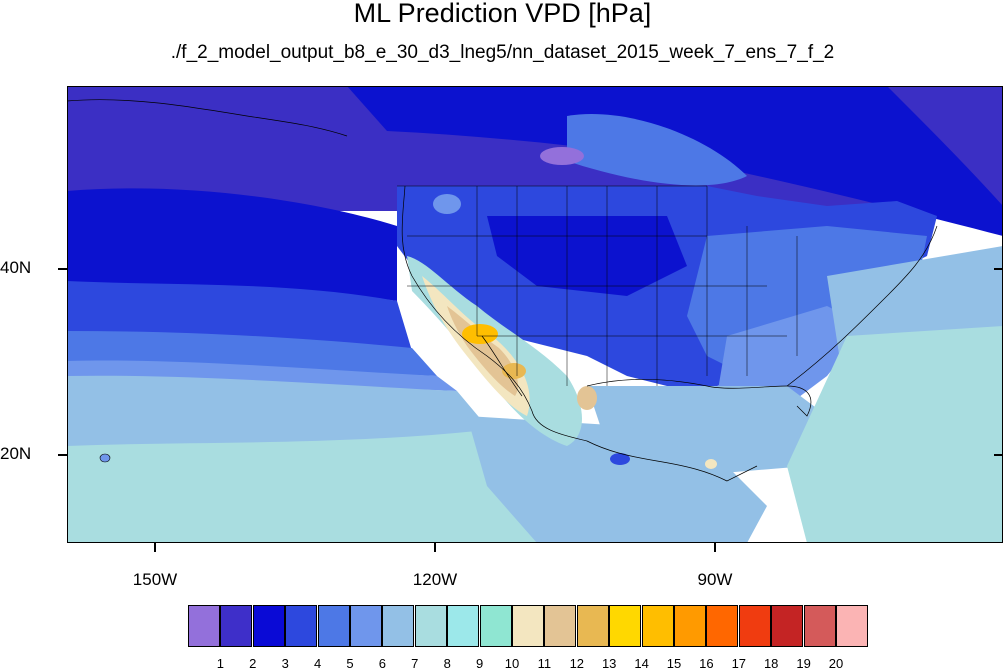  I want to click on hawaii-island, so click(105, 458).